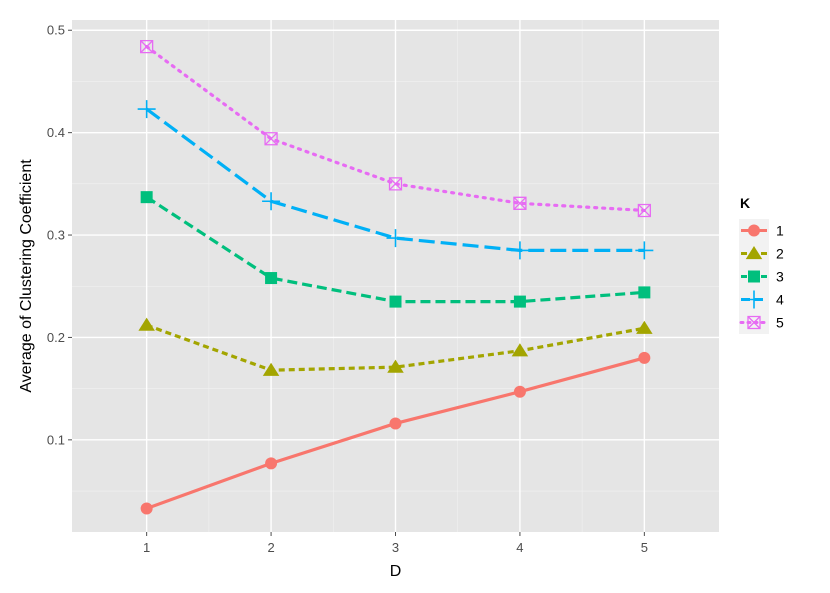 Image resolution: width=830 pixels, height=593 pixels. What do you see at coordinates (761, 264) in the screenshot?
I see `legend: K 1 2 3 4 5` at bounding box center [761, 264].